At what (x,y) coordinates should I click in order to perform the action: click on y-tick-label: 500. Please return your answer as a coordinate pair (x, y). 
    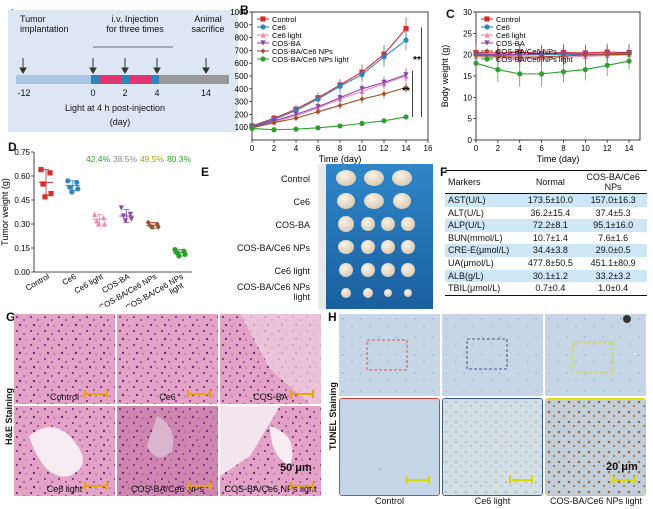
    Looking at the image, I should click on (242, 76).